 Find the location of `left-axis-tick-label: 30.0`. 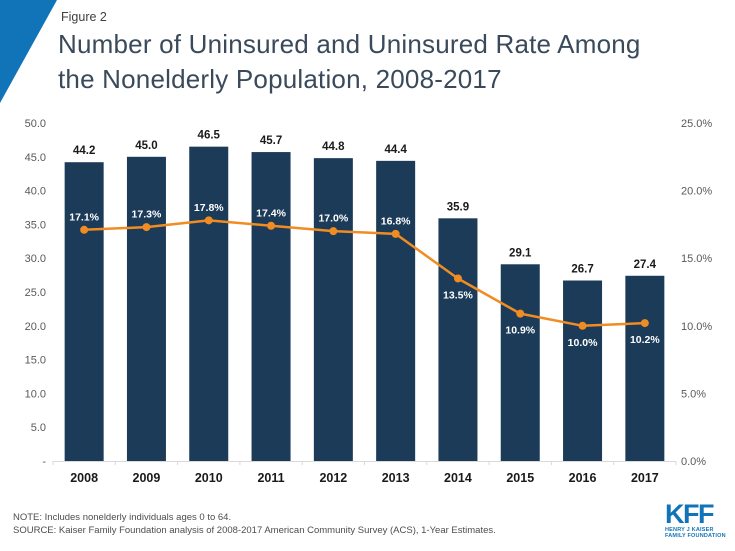

left-axis-tick-label: 30.0 is located at coordinates (35, 259).